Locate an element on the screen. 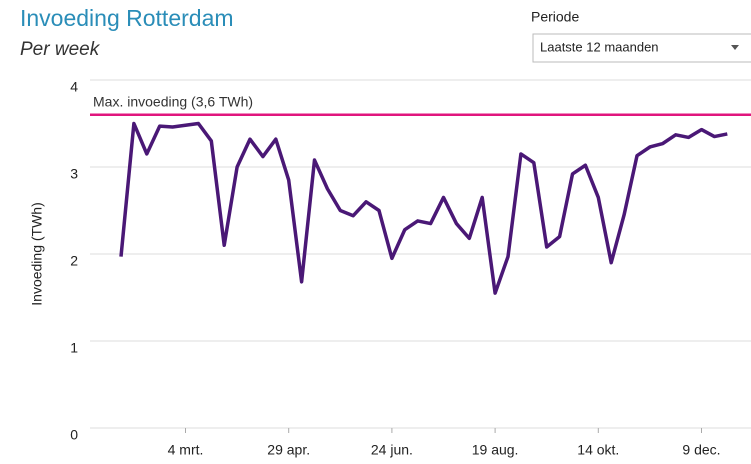 Image resolution: width=751 pixels, height=464 pixels. dropdown-box is located at coordinates (641, 48).